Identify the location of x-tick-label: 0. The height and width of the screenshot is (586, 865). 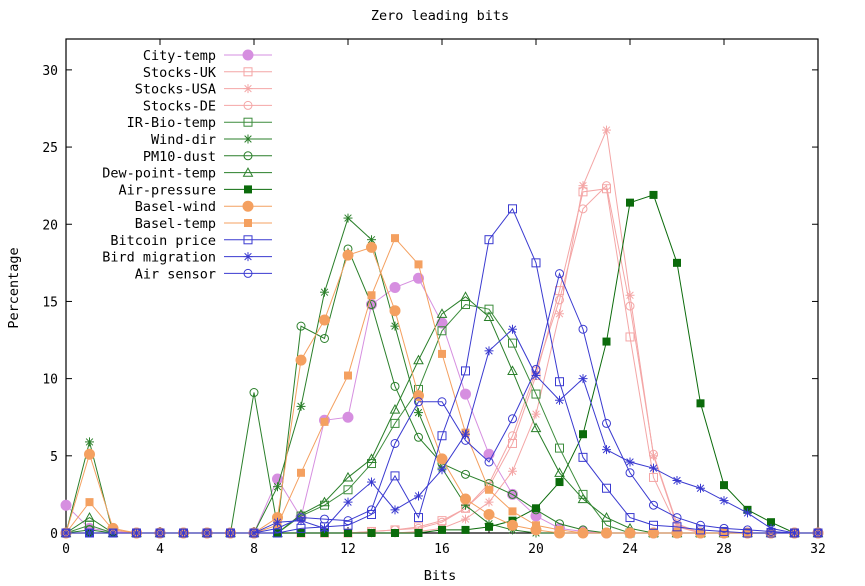
(66, 549).